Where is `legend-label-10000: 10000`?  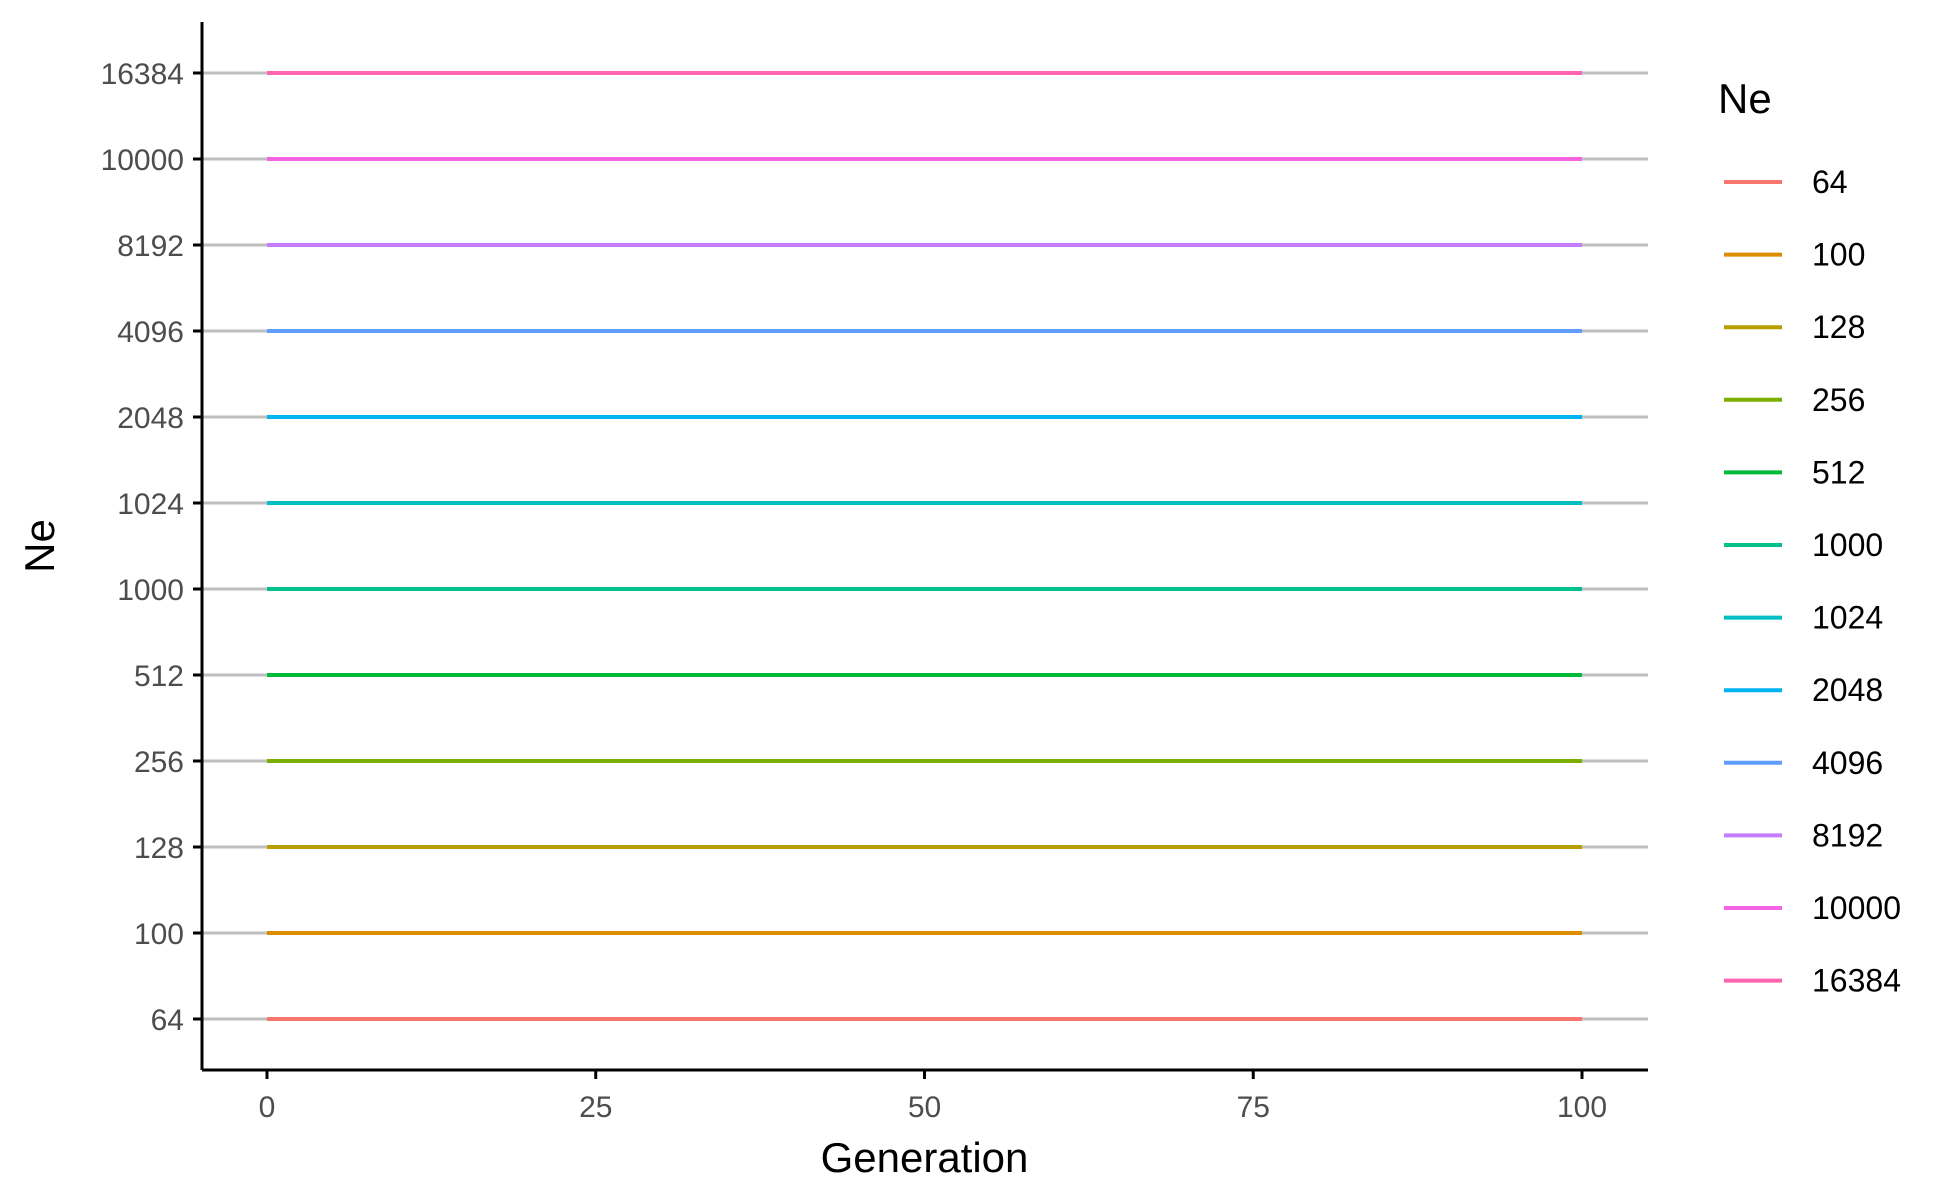 legend-label-10000: 10000 is located at coordinates (1856, 908).